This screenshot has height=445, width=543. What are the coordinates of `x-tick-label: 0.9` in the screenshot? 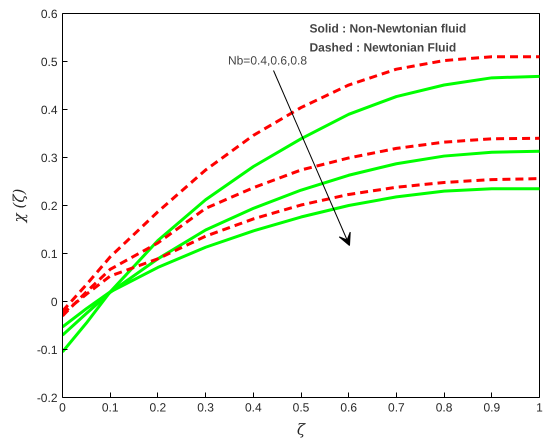 It's located at (491, 407).